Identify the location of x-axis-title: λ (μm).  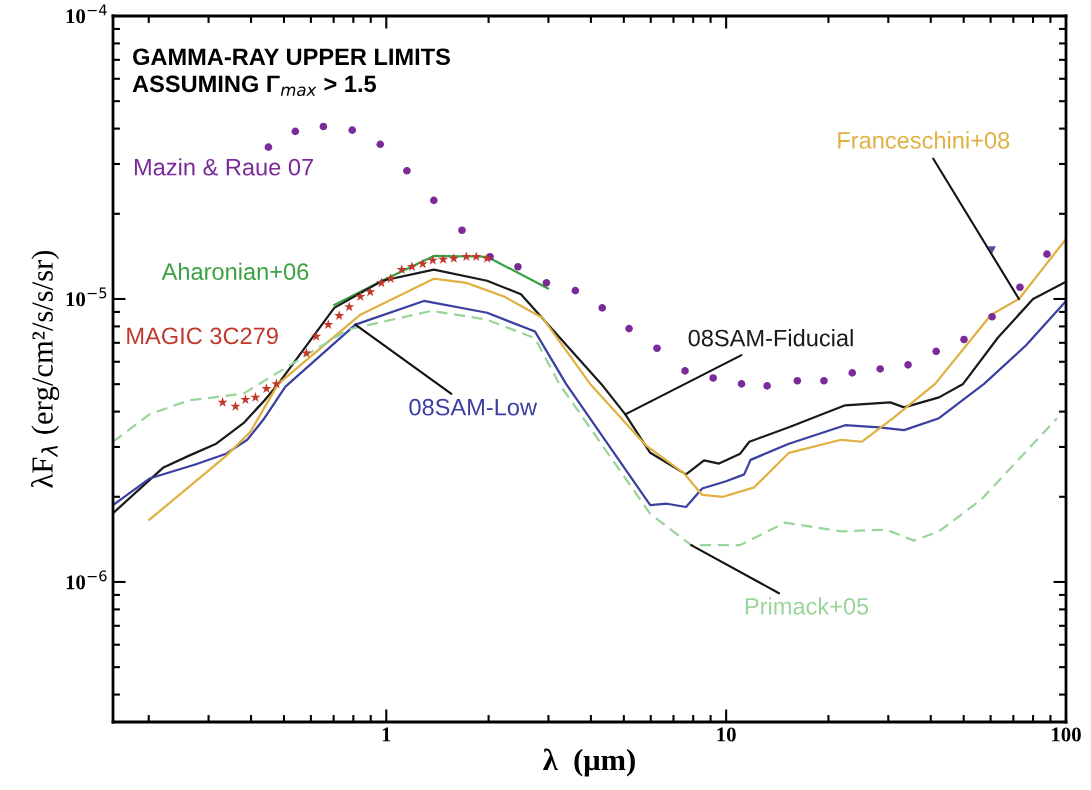
(589, 762).